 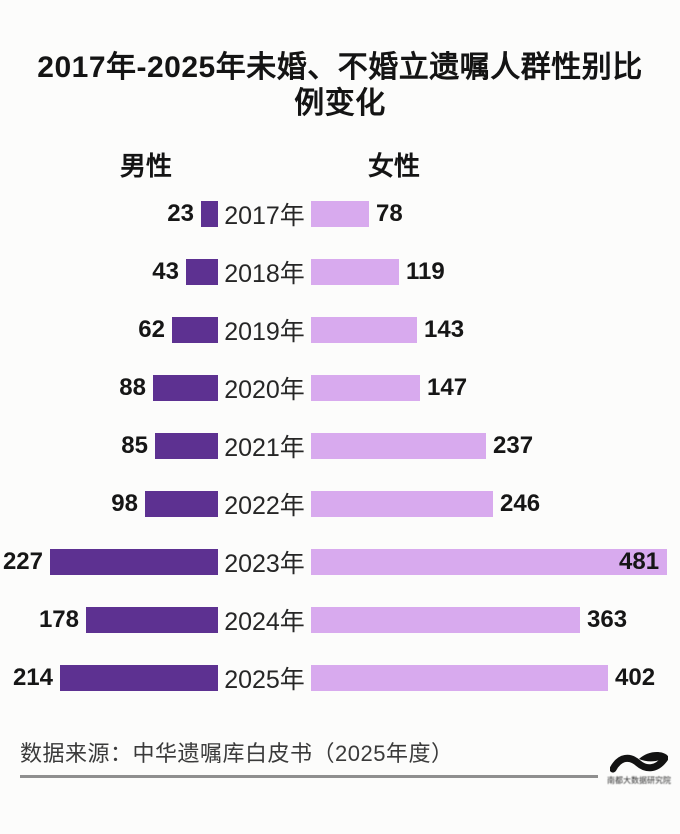 I want to click on female-value-label: 78, so click(x=389, y=213).